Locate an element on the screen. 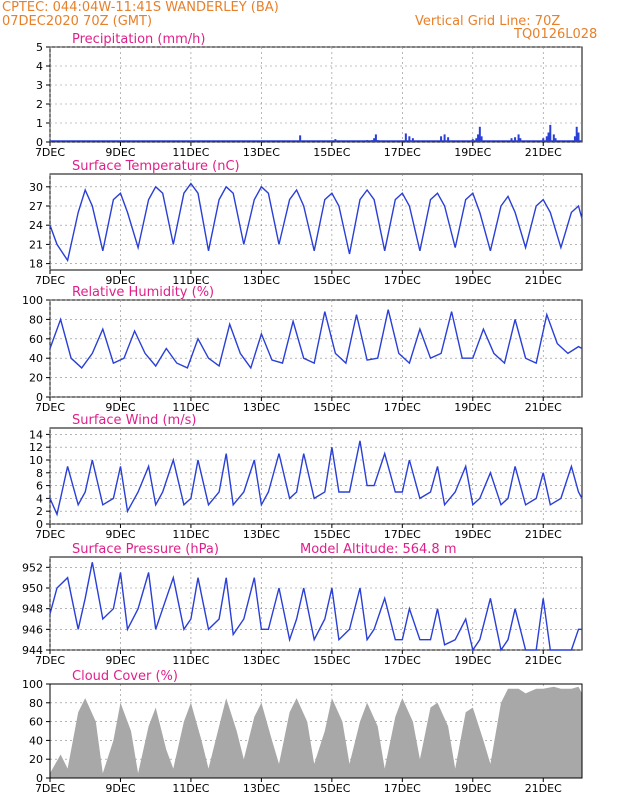  wind-xtick-label: 19DEC is located at coordinates (472, 534).